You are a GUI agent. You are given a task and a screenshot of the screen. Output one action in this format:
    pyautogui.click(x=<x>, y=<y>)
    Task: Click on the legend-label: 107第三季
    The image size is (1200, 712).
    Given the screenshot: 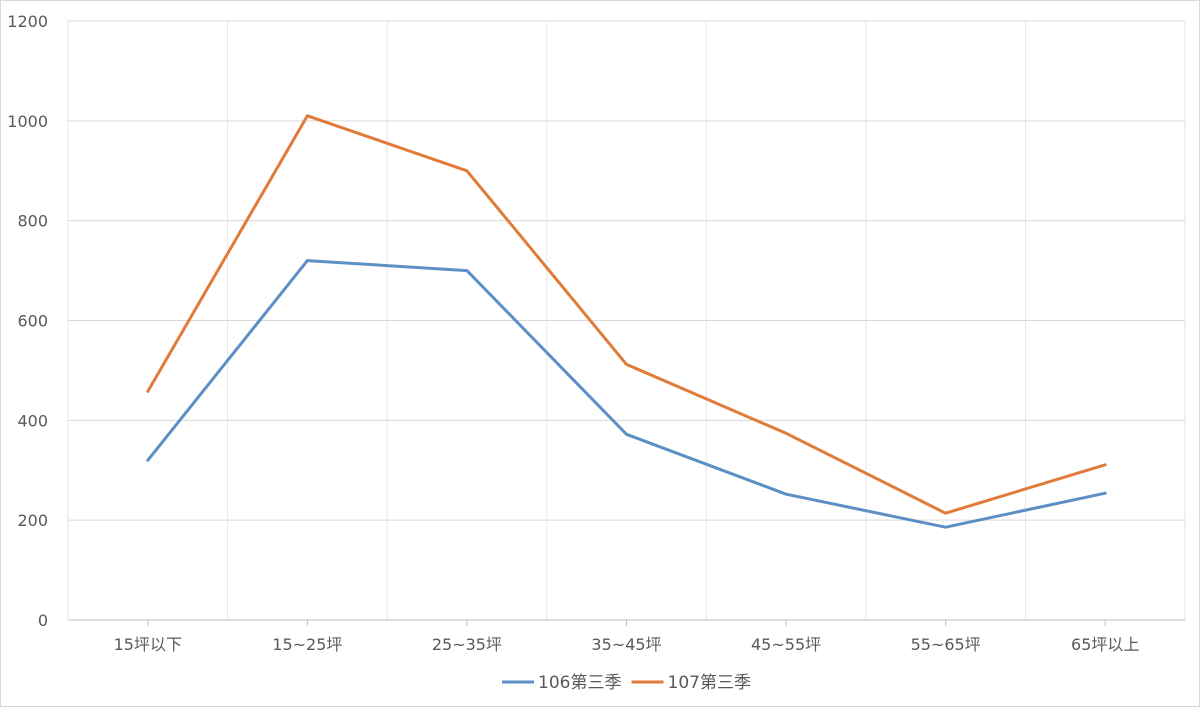 What is the action you would take?
    pyautogui.click(x=709, y=683)
    